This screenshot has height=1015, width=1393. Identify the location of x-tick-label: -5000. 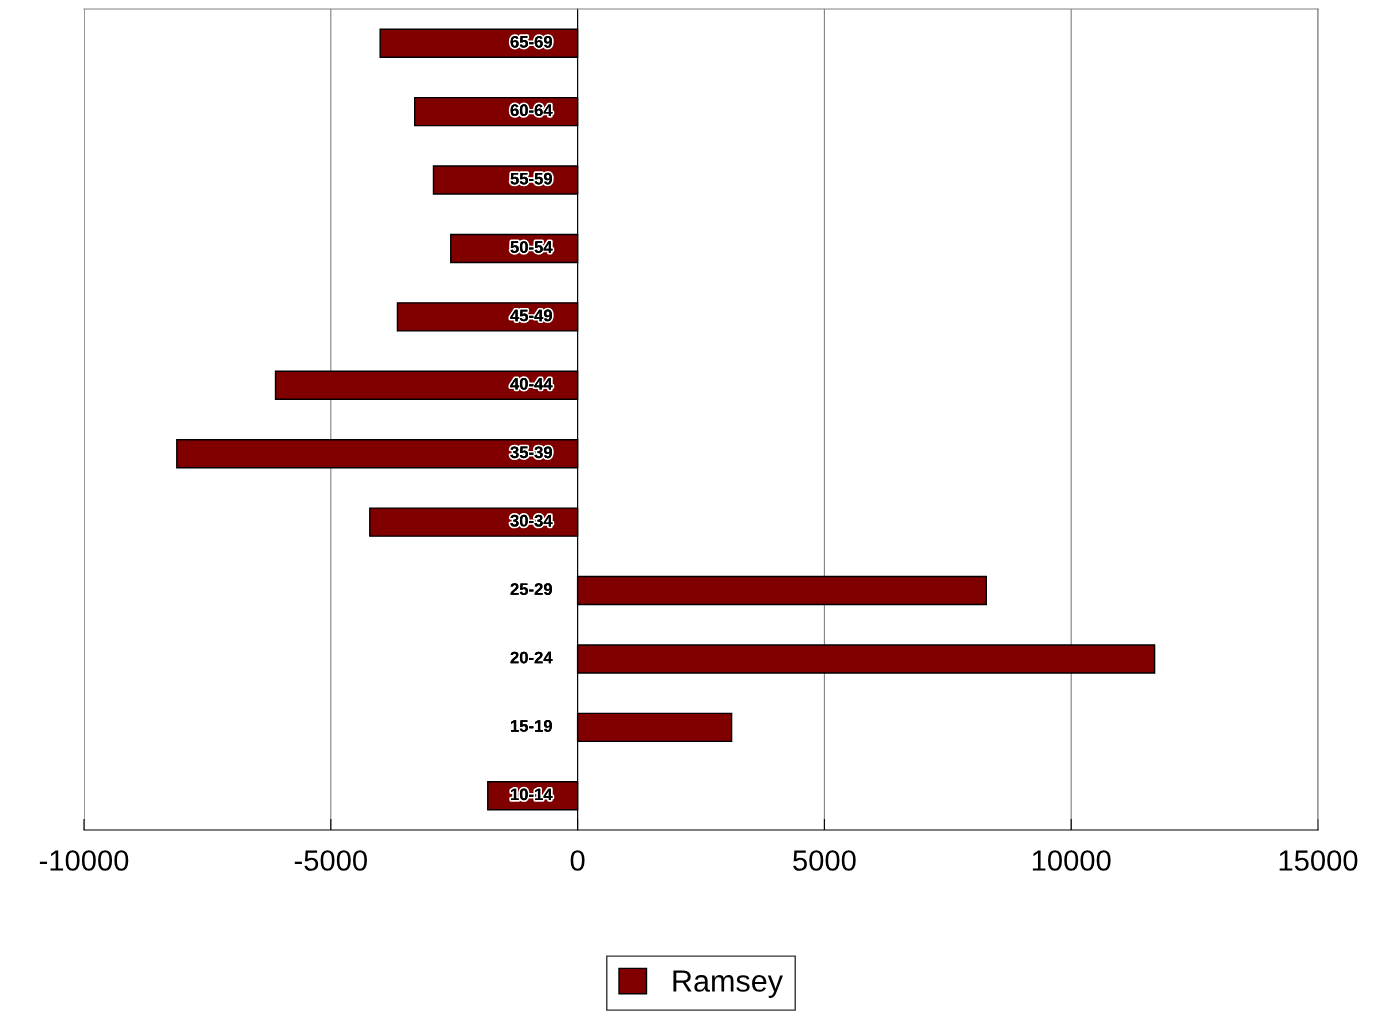
(330, 860).